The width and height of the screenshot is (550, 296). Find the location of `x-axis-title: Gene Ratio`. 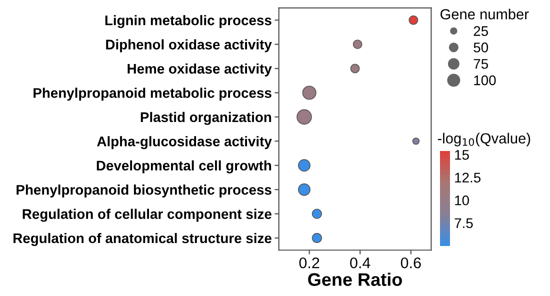

x-axis-title: Gene Ratio is located at coordinates (355, 279).